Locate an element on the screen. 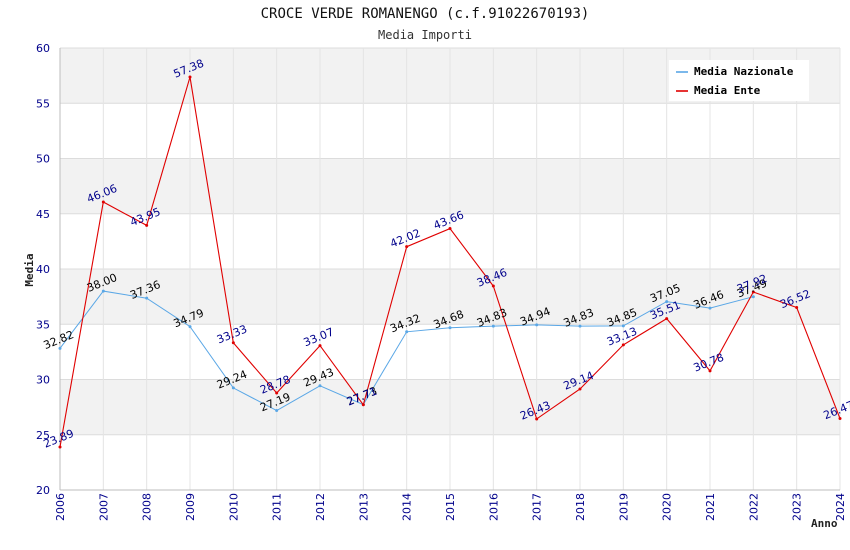  y-tick-label: 40 is located at coordinates (43, 269).